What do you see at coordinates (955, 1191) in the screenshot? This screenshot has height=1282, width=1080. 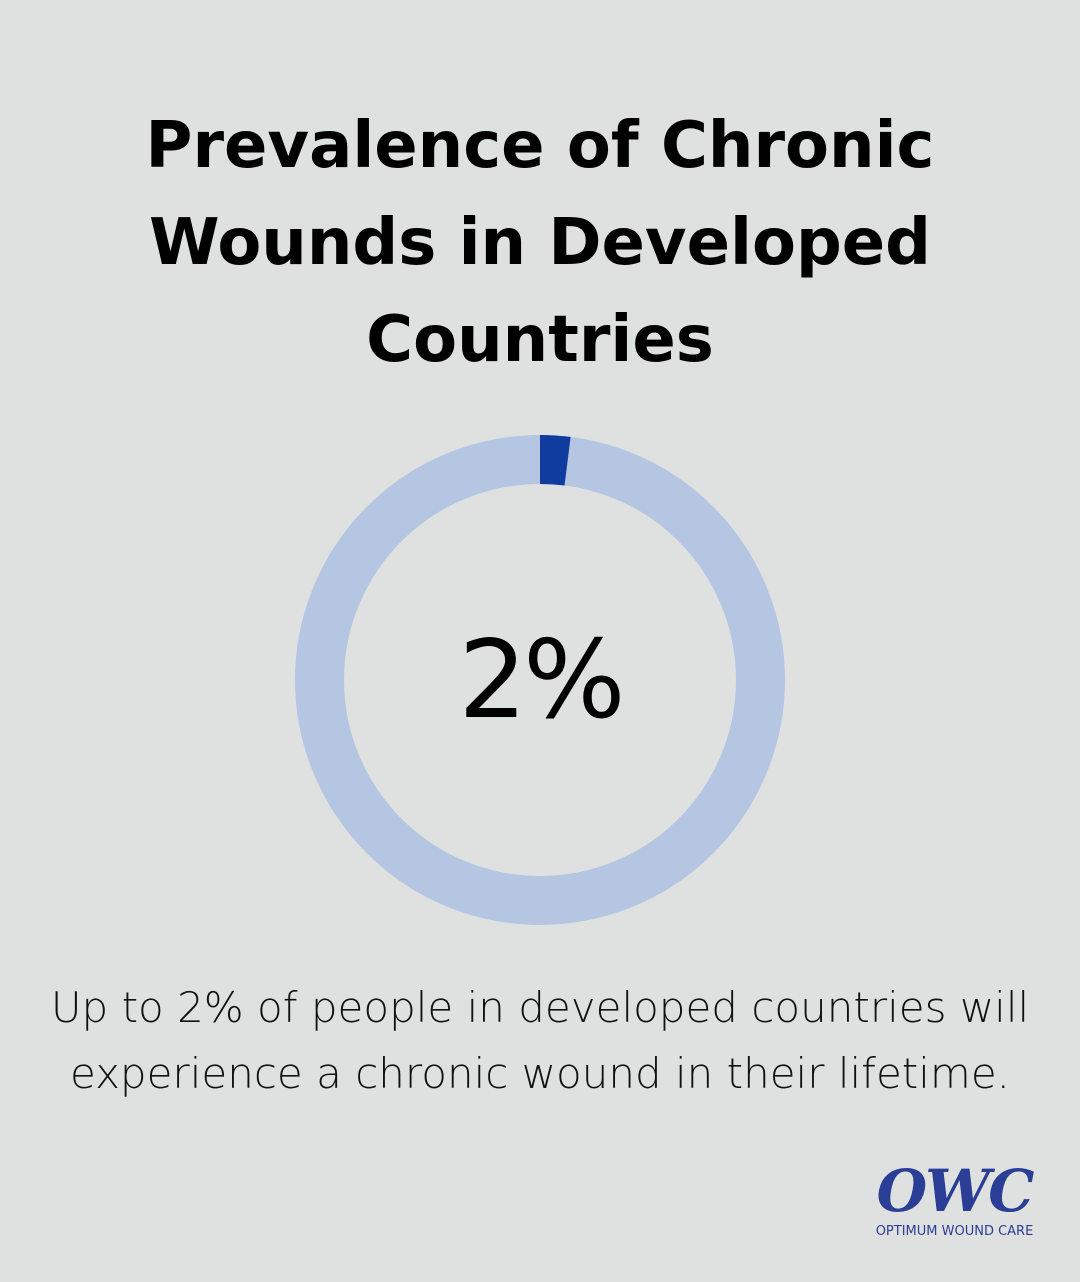 I see `logo-mark: OWC` at bounding box center [955, 1191].